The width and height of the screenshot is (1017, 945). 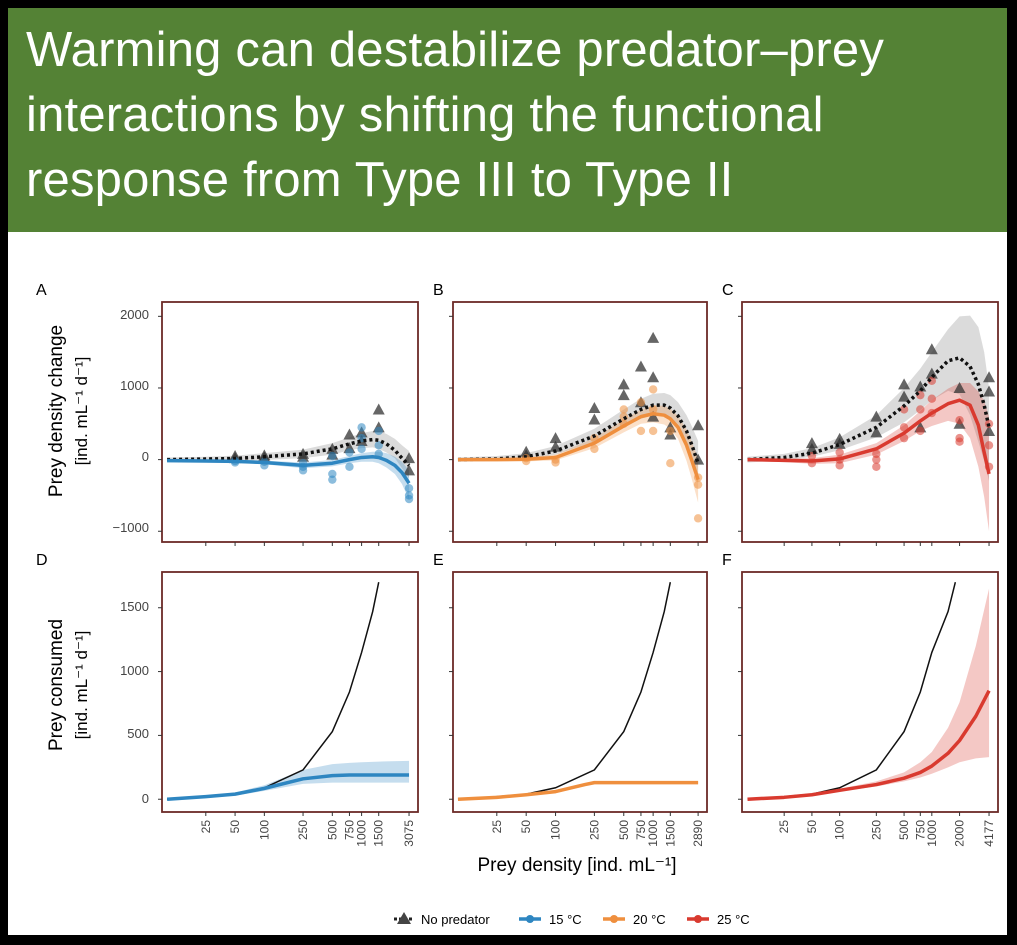 What do you see at coordinates (614, 919) in the screenshot?
I see `legend-20c-marker` at bounding box center [614, 919].